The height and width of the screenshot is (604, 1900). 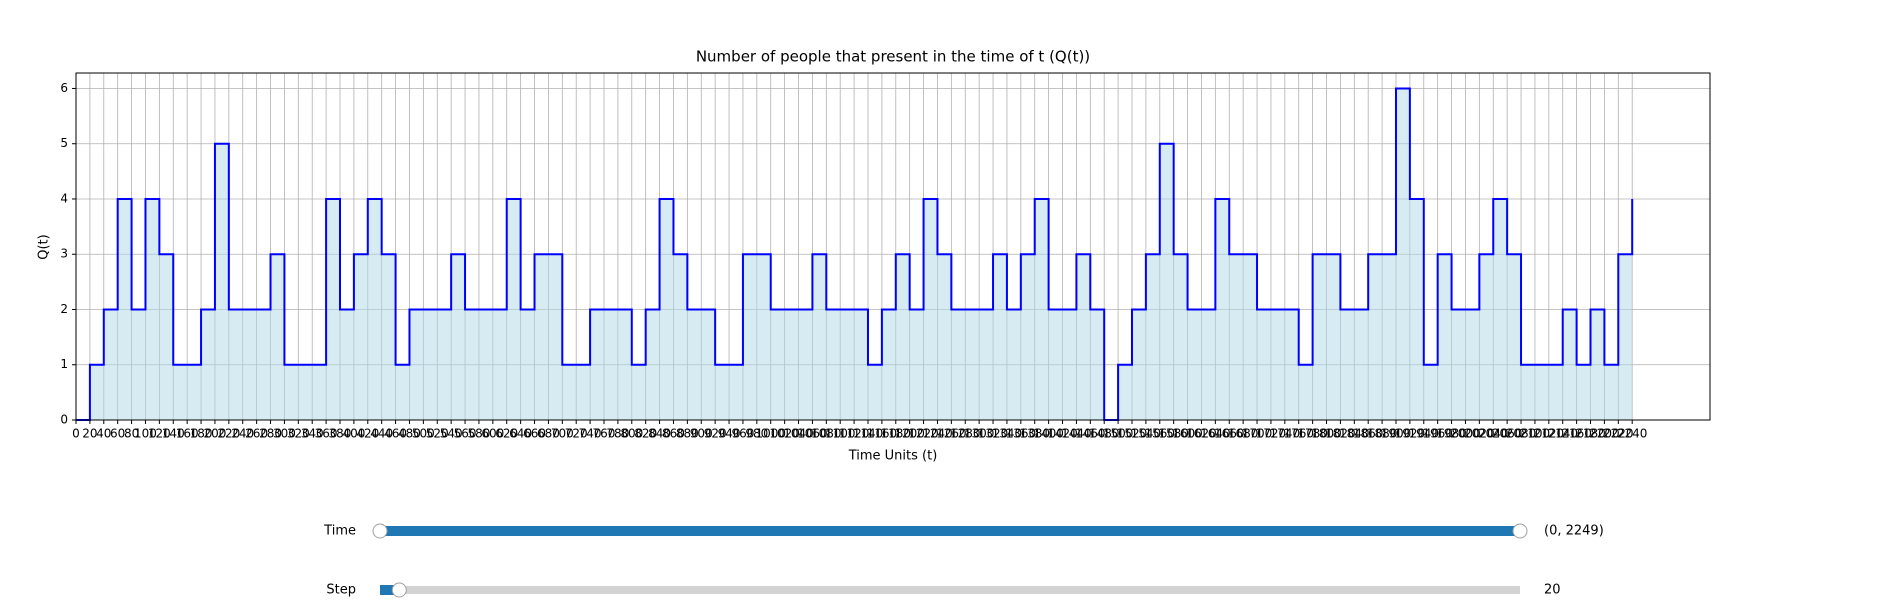 What do you see at coordinates (64, 420) in the screenshot?
I see `y-tick-label: 0` at bounding box center [64, 420].